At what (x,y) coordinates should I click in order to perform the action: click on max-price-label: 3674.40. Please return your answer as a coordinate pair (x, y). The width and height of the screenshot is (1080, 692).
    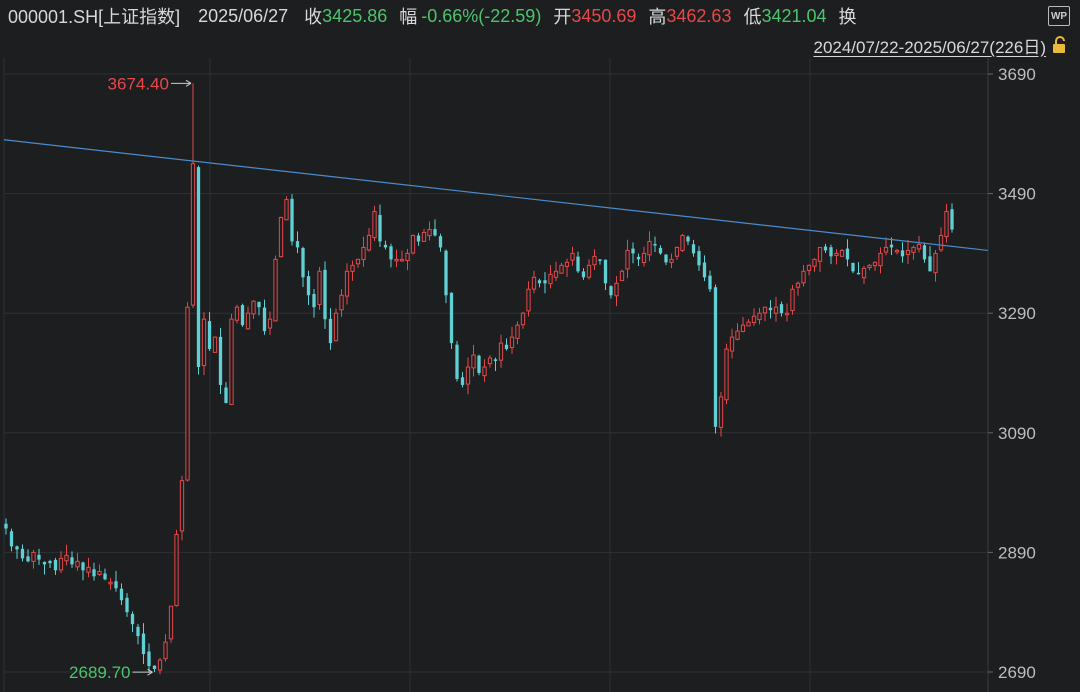
    Looking at the image, I should click on (138, 83).